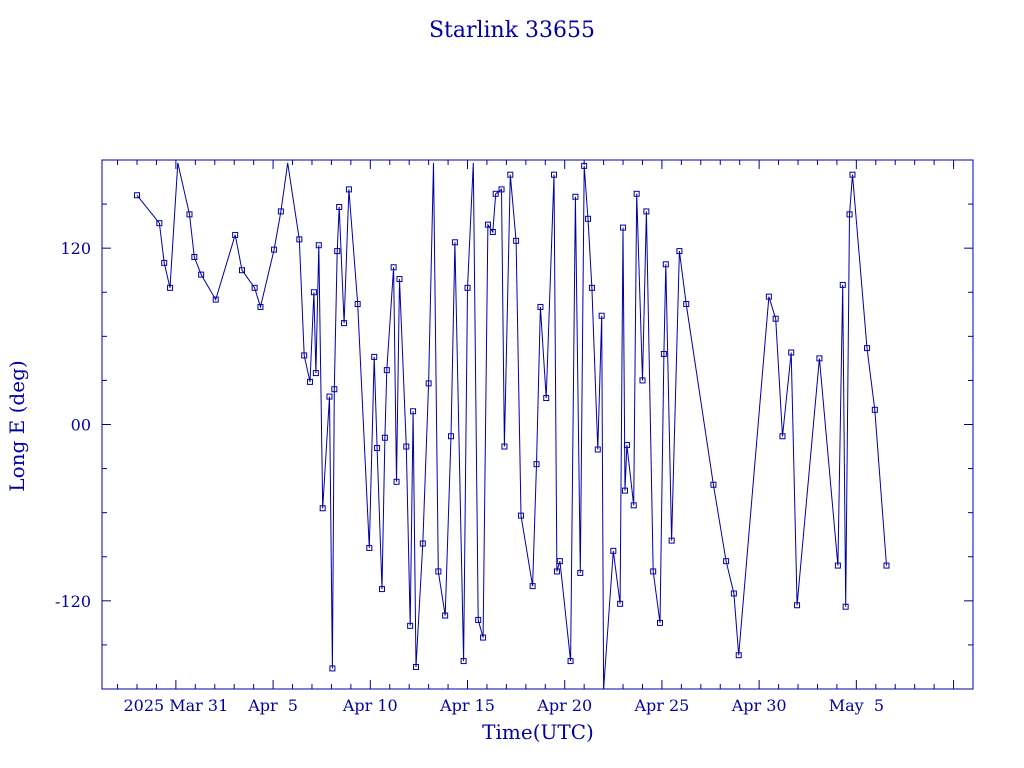 The width and height of the screenshot is (1024, 768). What do you see at coordinates (370, 705) in the screenshot?
I see `x-tick-label: Apr 10` at bounding box center [370, 705].